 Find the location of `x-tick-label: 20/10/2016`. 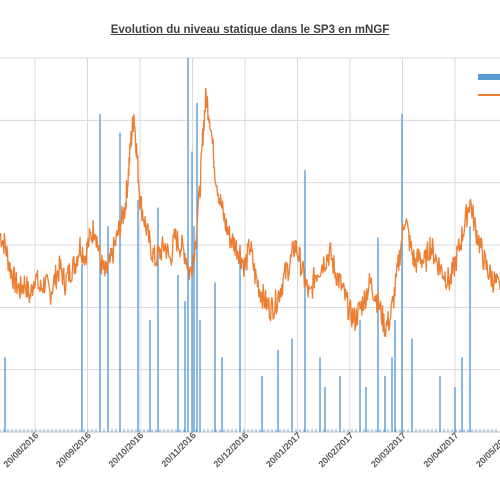

x-tick-label: 20/10/2016 is located at coordinates (125, 449).